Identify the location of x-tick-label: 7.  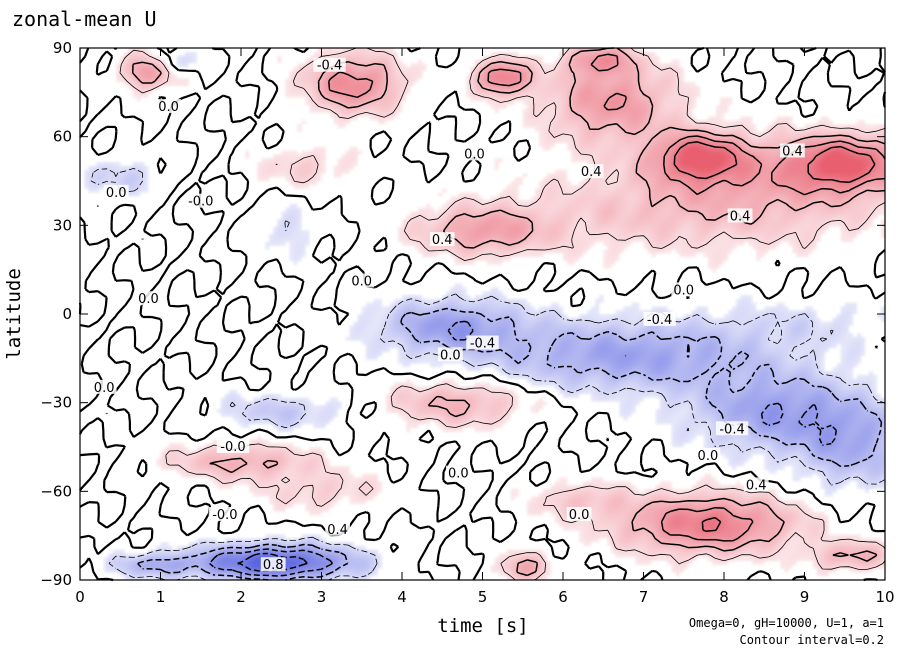
(644, 597).